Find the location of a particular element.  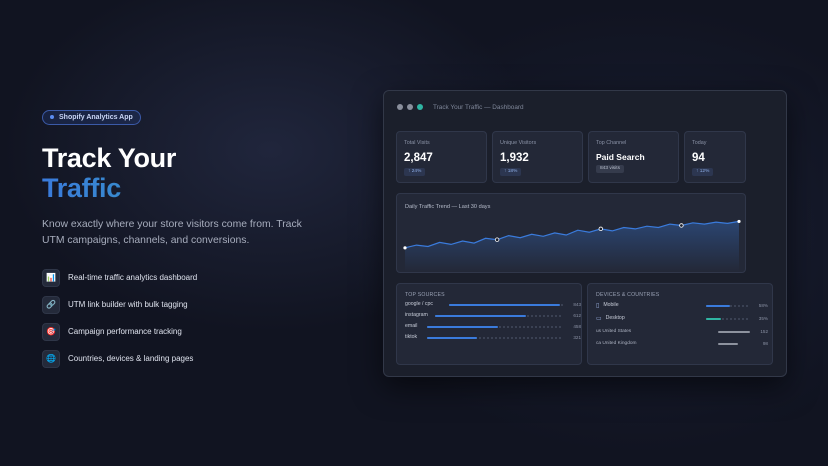

stat-value: 2,847 is located at coordinates (418, 158).